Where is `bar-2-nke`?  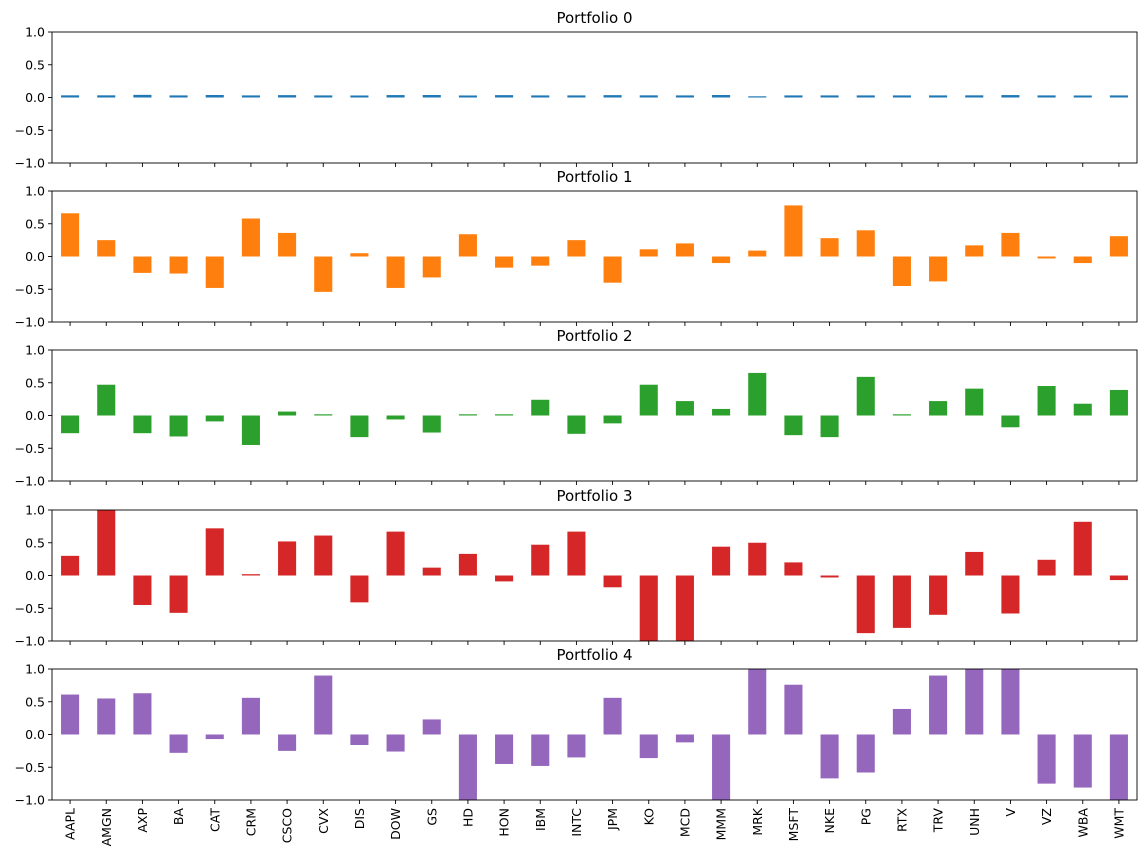 bar-2-nke is located at coordinates (829, 426).